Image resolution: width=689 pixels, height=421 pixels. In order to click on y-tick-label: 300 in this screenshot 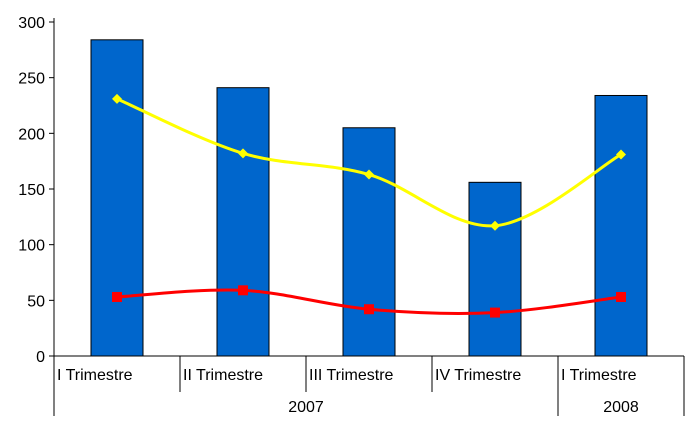, I will do `click(31, 23)`.